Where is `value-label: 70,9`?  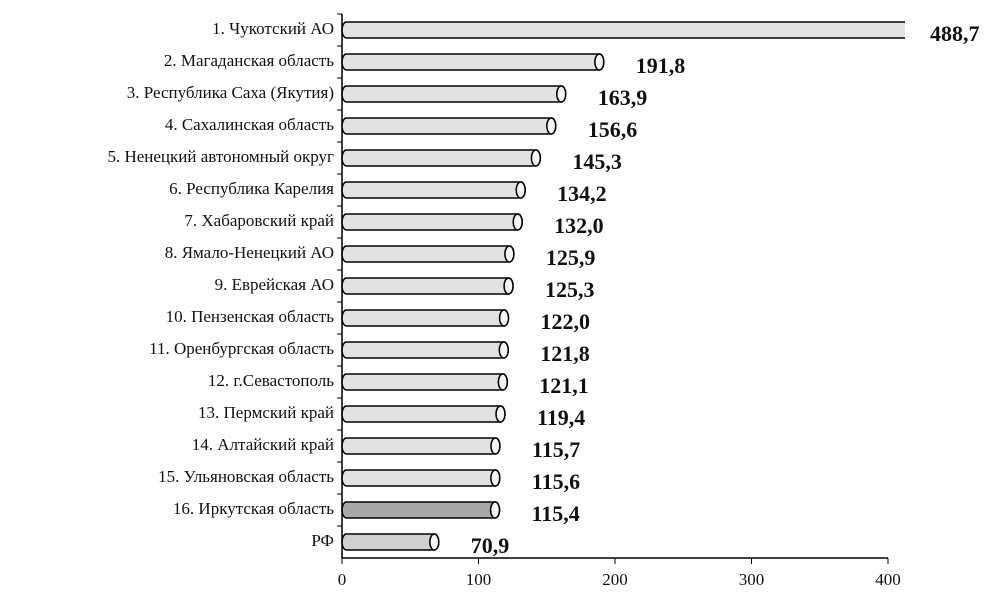
value-label: 70,9 is located at coordinates (490, 545).